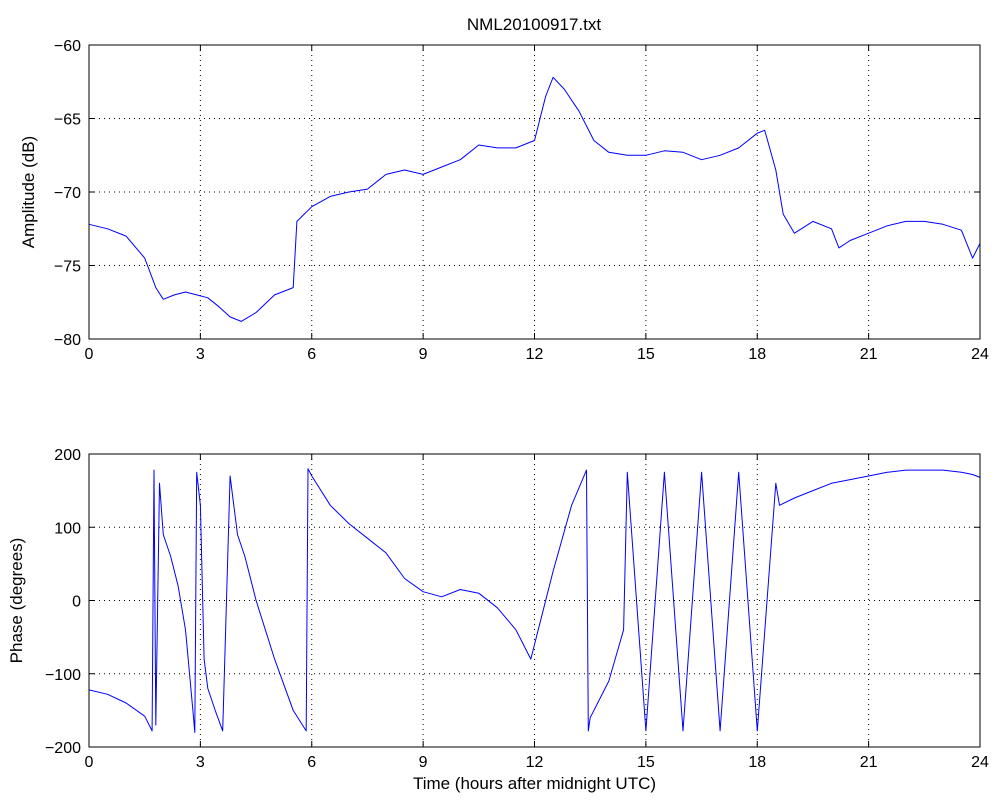  What do you see at coordinates (534, 24) in the screenshot?
I see `chart-title: NML20100917.txt` at bounding box center [534, 24].